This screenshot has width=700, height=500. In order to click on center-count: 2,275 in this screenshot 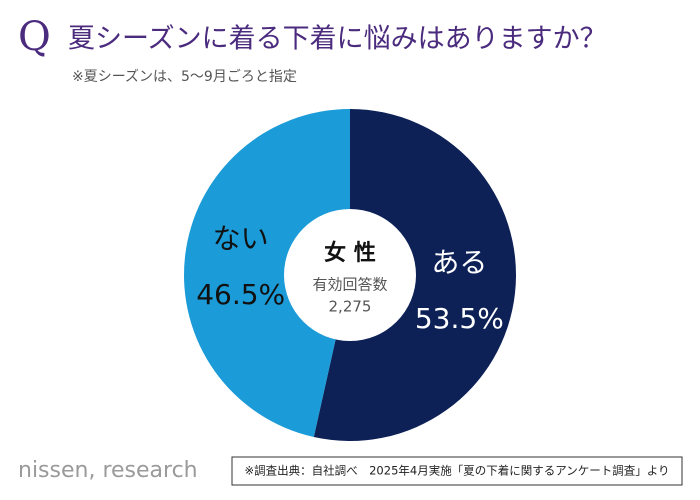, I will do `click(350, 307)`.